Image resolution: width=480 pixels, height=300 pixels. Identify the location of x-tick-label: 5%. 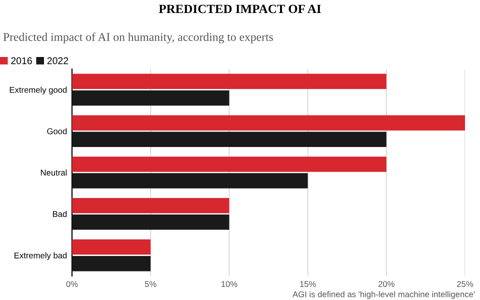
(150, 284).